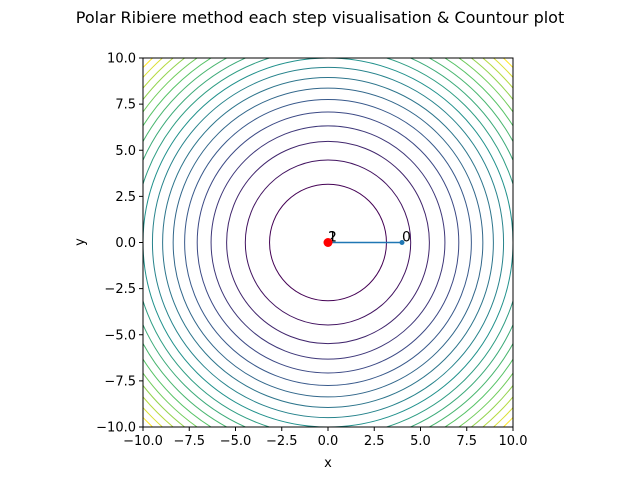 The width and height of the screenshot is (640, 480). What do you see at coordinates (143, 441) in the screenshot?
I see `x-tick-label: −10.0` at bounding box center [143, 441].